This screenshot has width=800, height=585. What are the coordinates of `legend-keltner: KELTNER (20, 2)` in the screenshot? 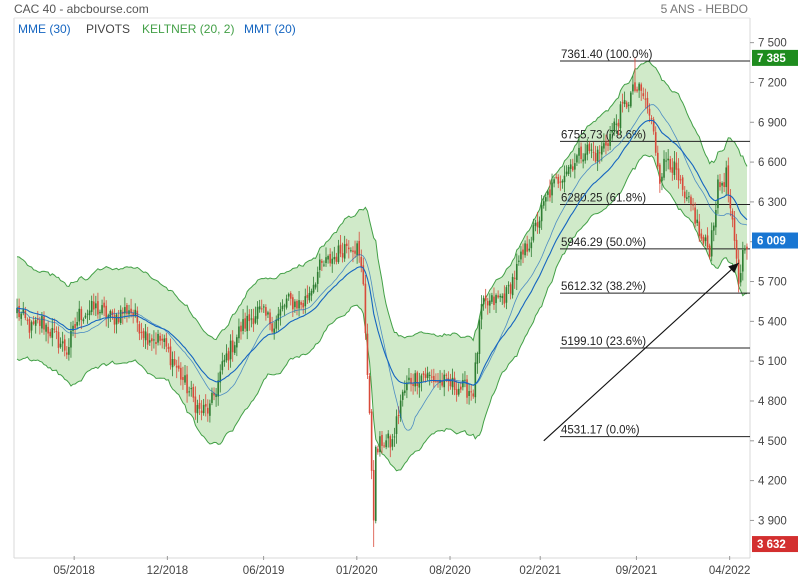 It's located at (188, 29).